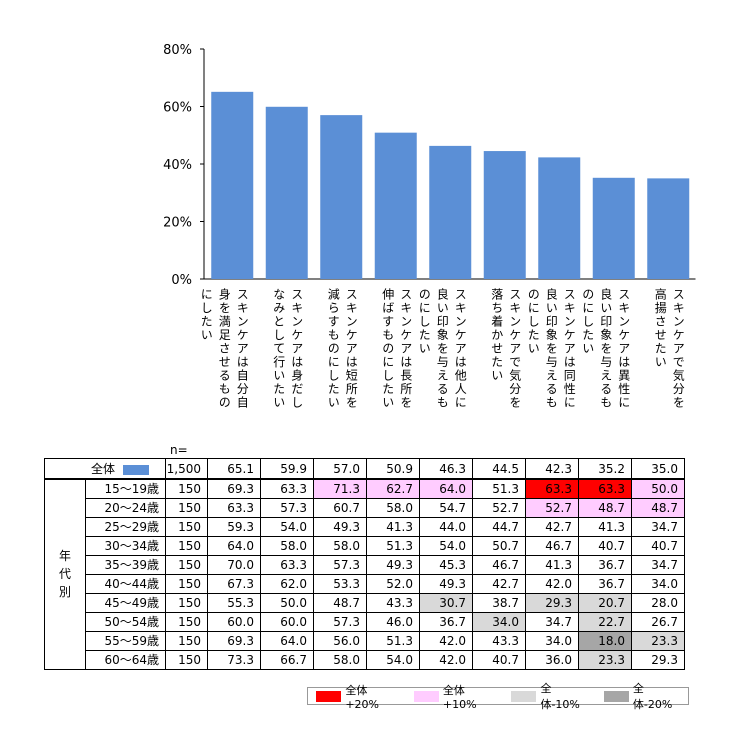 The image size is (750, 732). I want to click on legend-label: 全体+10%, so click(459, 697).